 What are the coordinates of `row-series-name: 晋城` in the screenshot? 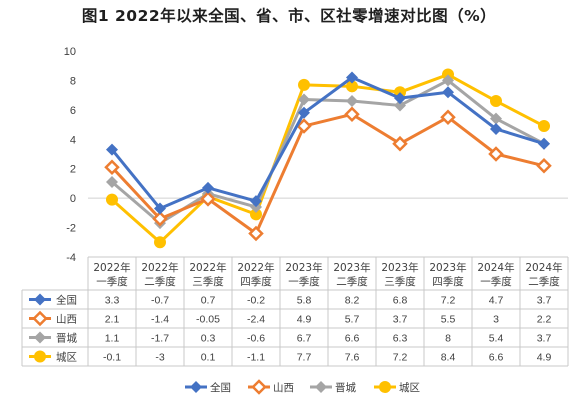 It's located at (66, 339).